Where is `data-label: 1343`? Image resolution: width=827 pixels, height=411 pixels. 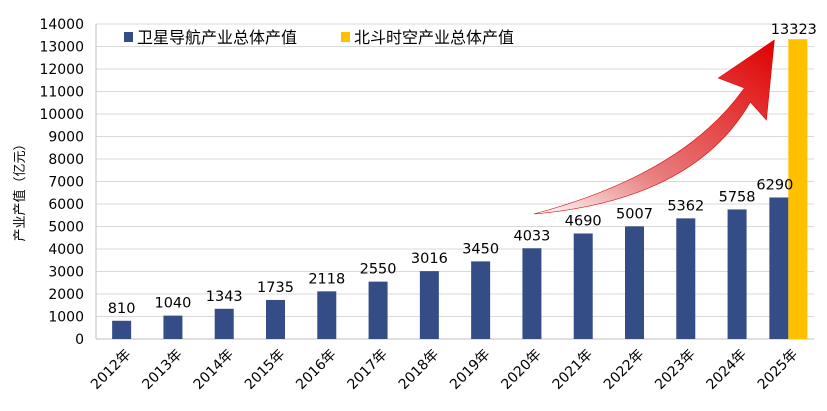
data-label: 1343 is located at coordinates (224, 297).